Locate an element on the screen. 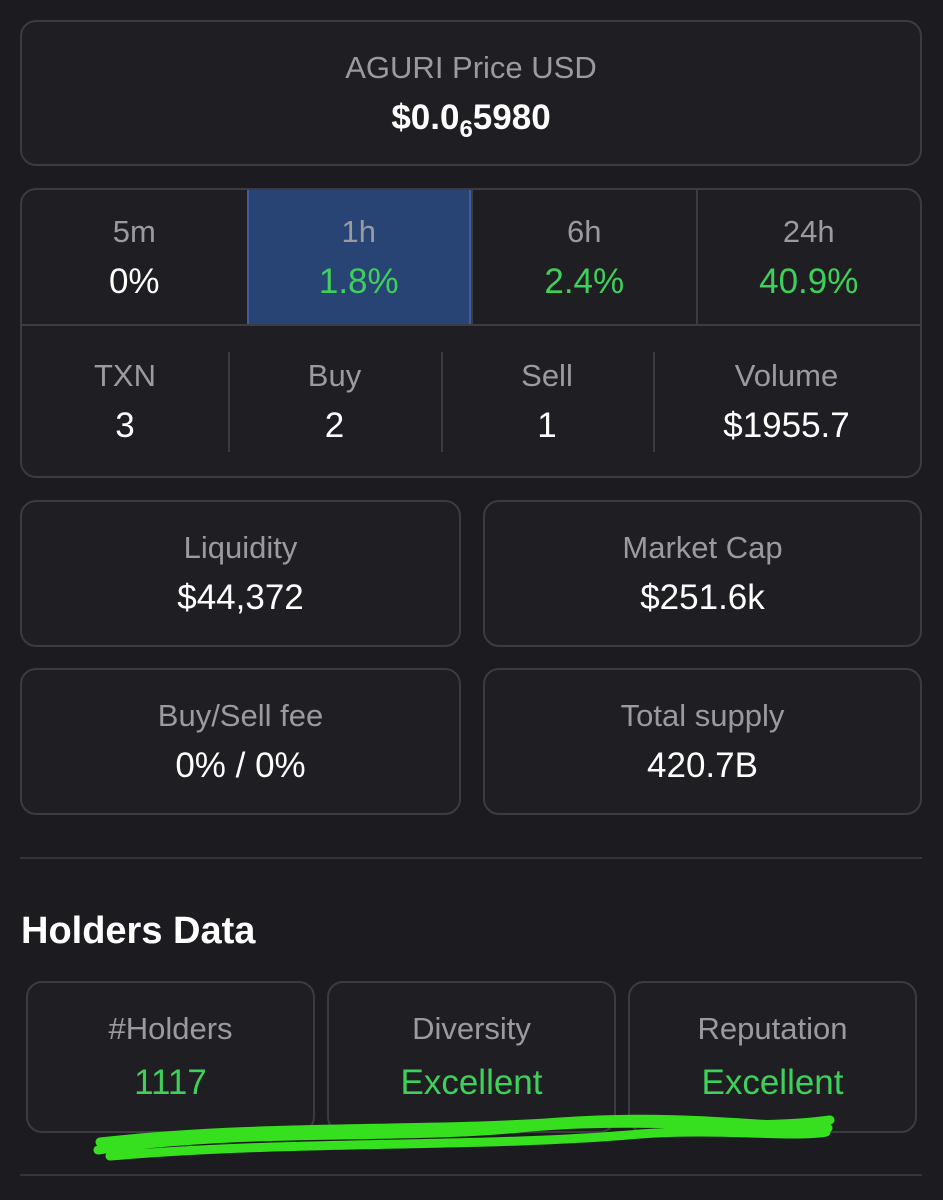 This screenshot has height=1200, width=943. txn-value: 2 is located at coordinates (334, 425).